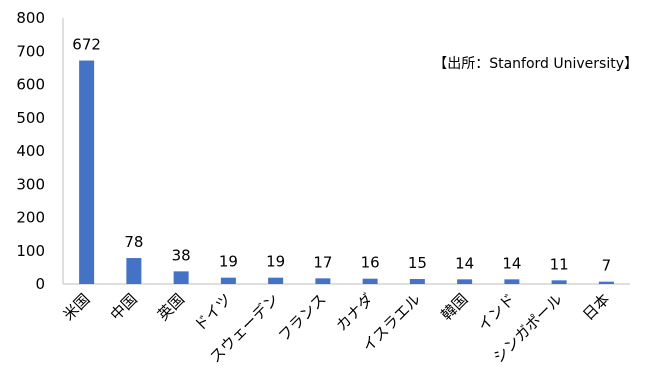  I want to click on y-tick-label: 300, so click(30, 184).